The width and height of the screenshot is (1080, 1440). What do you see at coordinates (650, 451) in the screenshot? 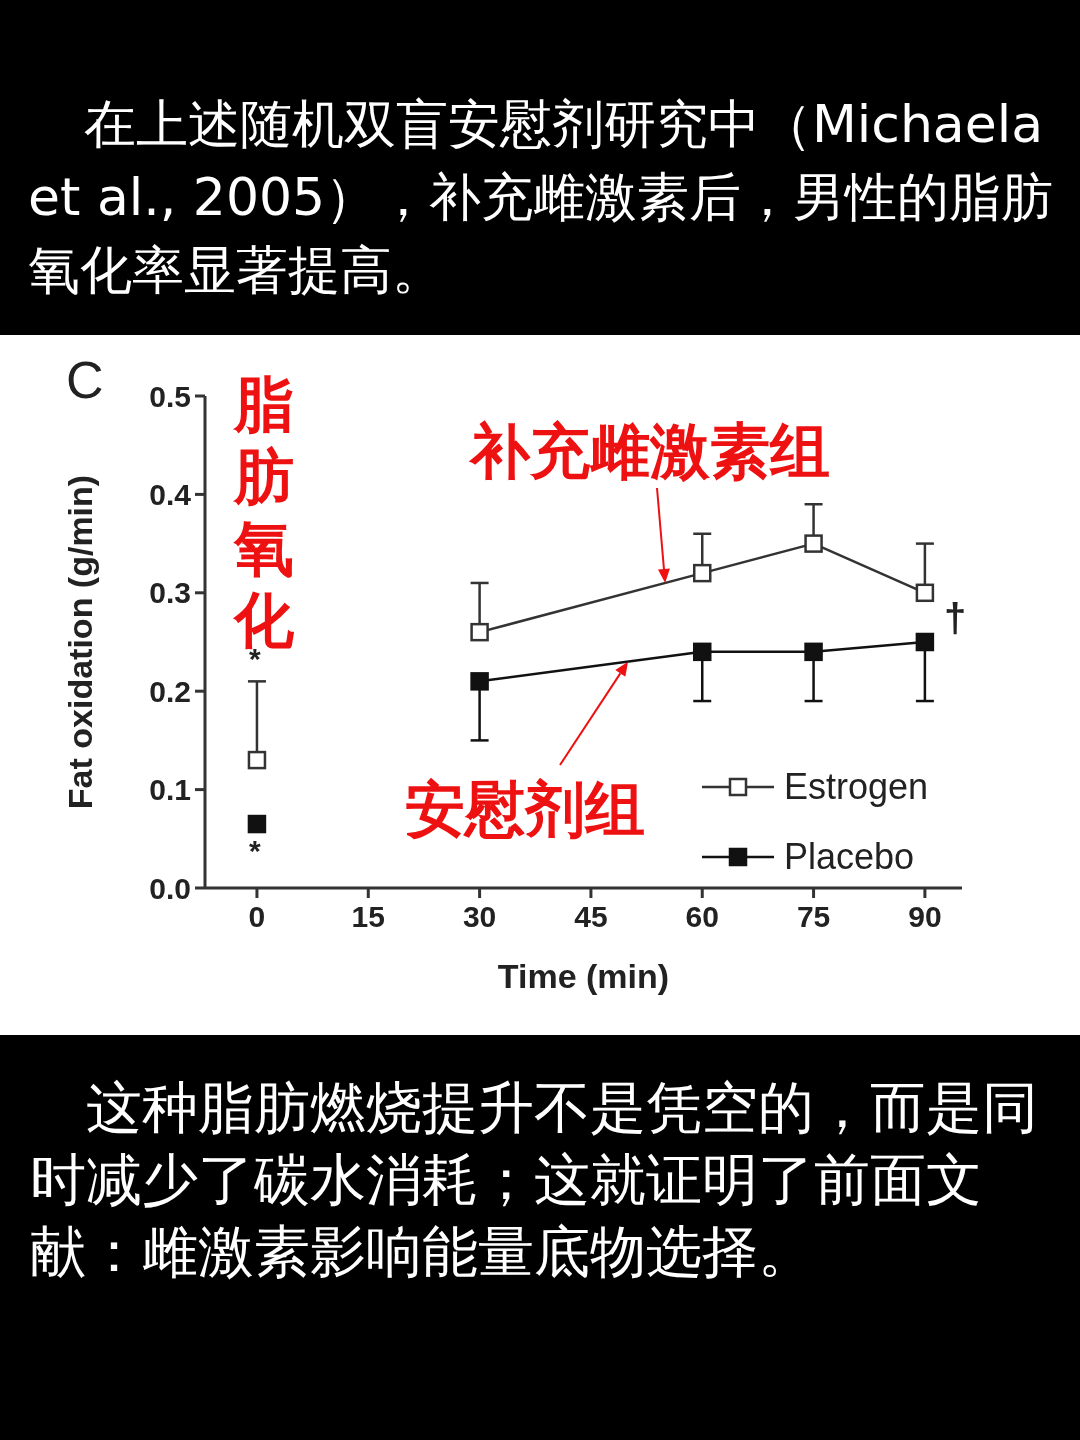
I see `annotation: 补充雌激素组` at bounding box center [650, 451].